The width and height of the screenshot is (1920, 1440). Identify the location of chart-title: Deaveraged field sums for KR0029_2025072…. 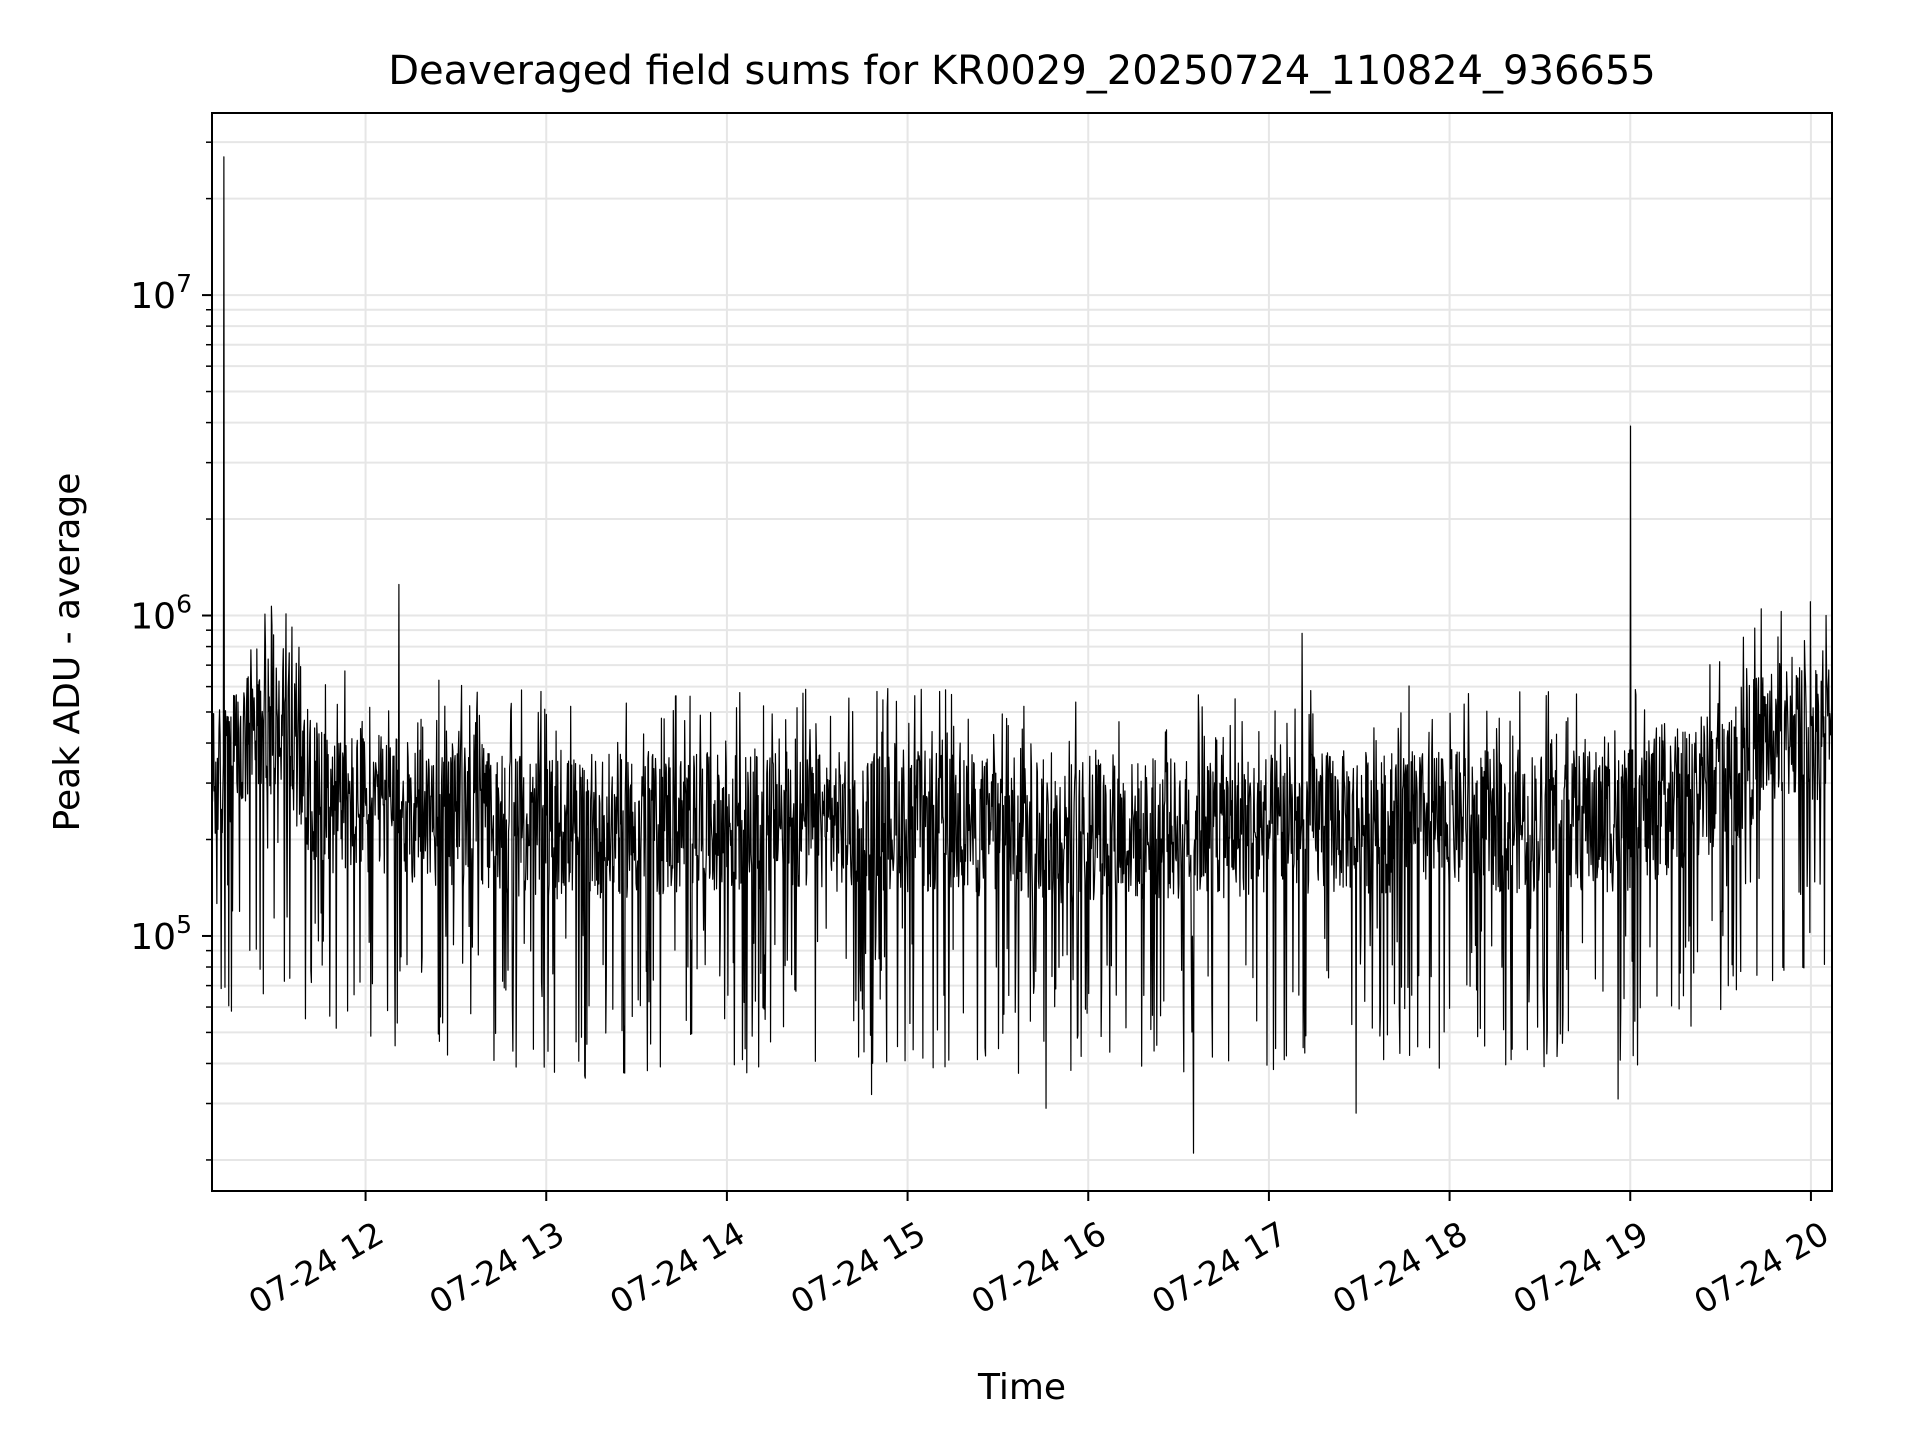
(1022, 71).